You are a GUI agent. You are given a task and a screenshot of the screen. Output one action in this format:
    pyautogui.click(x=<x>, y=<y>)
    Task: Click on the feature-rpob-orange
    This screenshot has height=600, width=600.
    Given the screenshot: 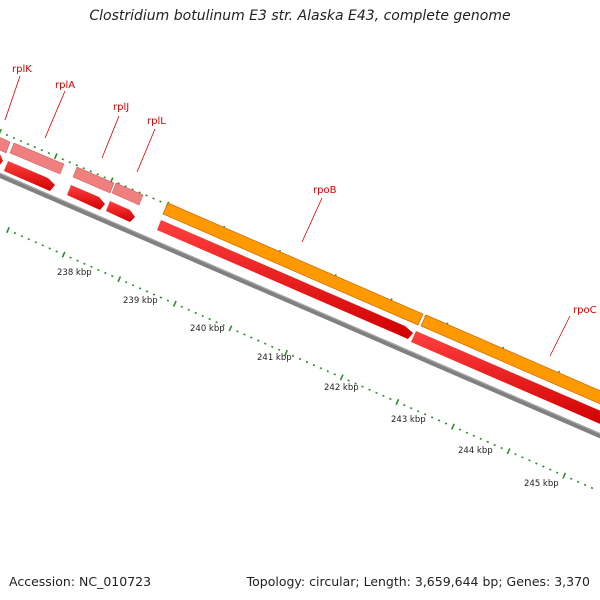 What is the action you would take?
    pyautogui.click(x=293, y=264)
    